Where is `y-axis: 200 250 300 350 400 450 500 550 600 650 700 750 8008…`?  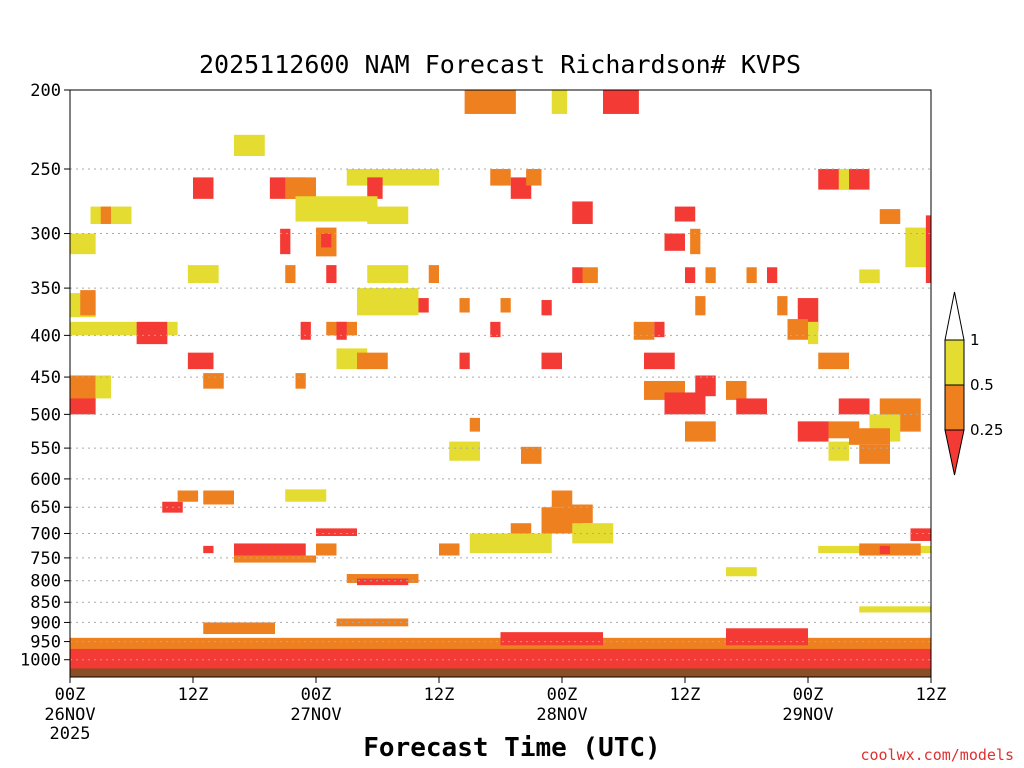
y-axis: 200 250 300 350 400 450 500 550 600 650 700 750 8008… is located at coordinates (45, 376).